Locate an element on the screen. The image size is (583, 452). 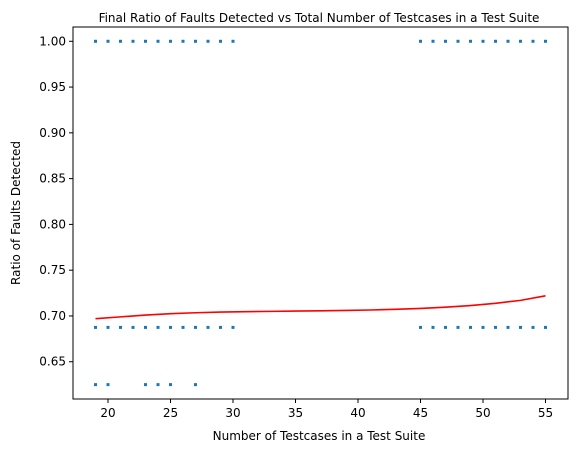
y-tick-label: 0.65 is located at coordinates (52, 362).